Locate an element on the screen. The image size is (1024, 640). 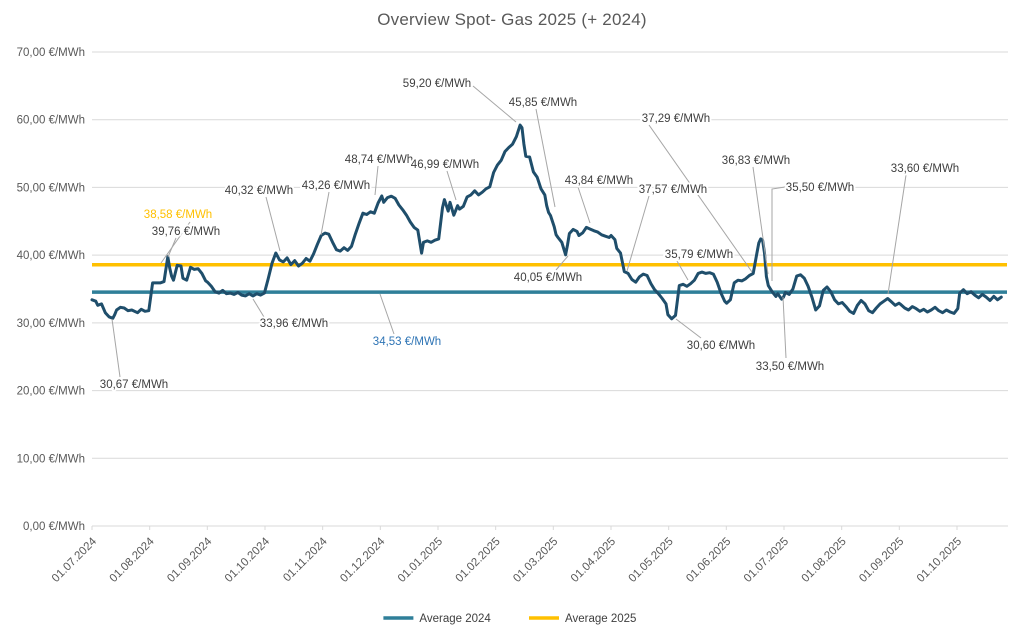
y-axis-label: 30,00 €/MWh is located at coordinates (51, 324).